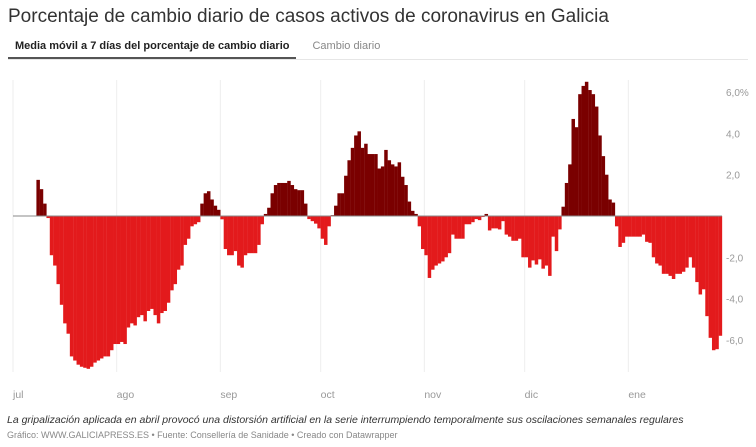  Describe the element at coordinates (433, 395) in the screenshot. I see `x-tick-label: nov` at that location.